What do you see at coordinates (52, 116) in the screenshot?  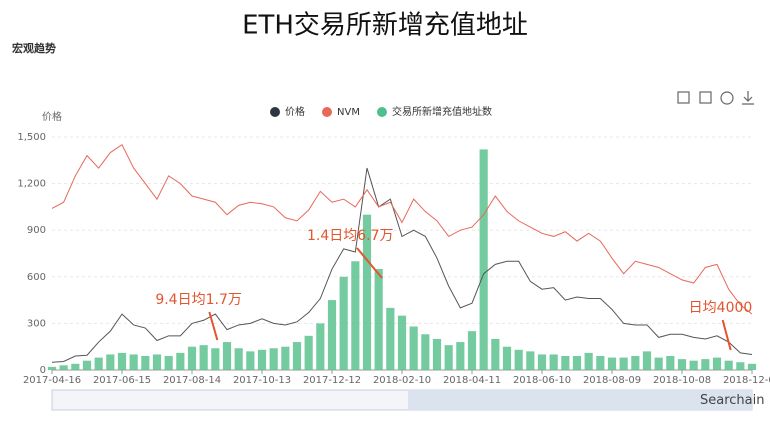 I see `y-axis-label: 价格` at bounding box center [52, 116].